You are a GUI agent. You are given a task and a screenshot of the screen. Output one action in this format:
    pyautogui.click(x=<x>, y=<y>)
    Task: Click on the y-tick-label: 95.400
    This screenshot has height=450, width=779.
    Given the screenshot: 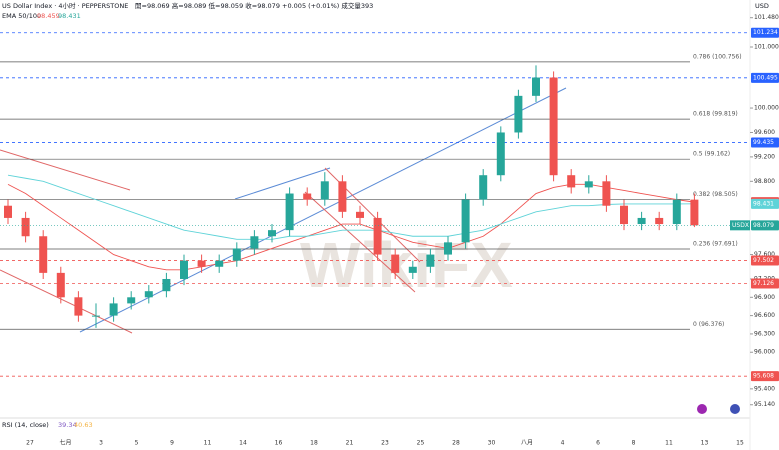 What is the action you would take?
    pyautogui.click(x=764, y=388)
    